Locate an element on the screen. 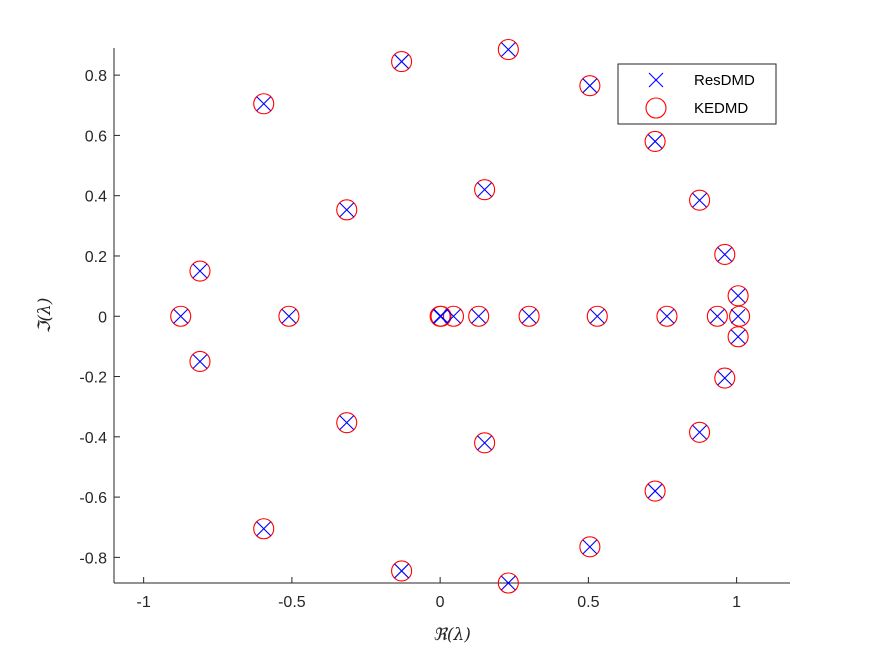 This screenshot has height=656, width=875. legend-label: ResDMD is located at coordinates (724, 80).